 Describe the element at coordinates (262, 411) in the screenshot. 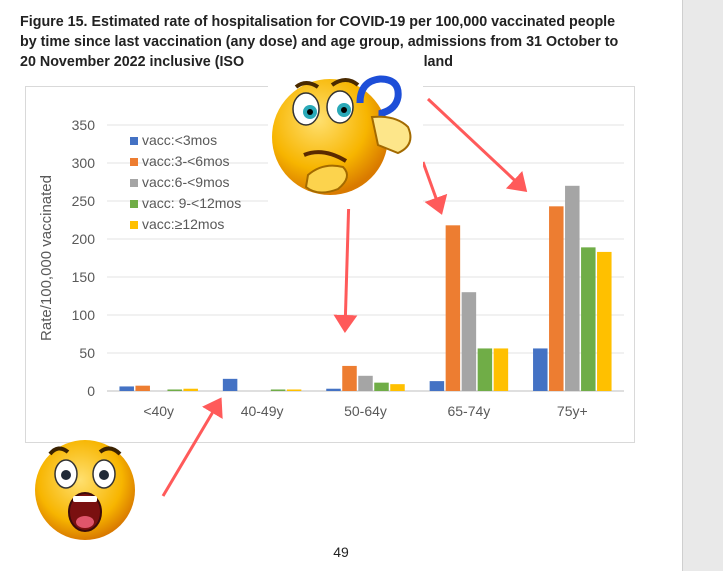

I see `x-tick-label: 40-49y` at that location.